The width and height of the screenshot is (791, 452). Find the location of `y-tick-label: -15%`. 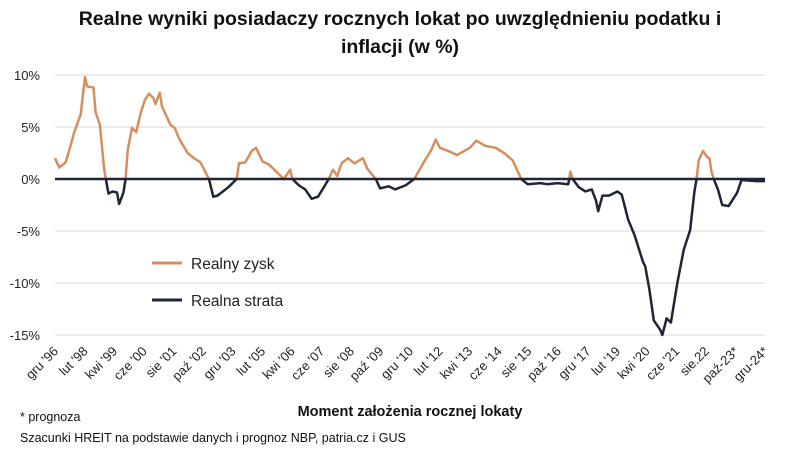

y-tick-label: -15% is located at coordinates (25, 335).